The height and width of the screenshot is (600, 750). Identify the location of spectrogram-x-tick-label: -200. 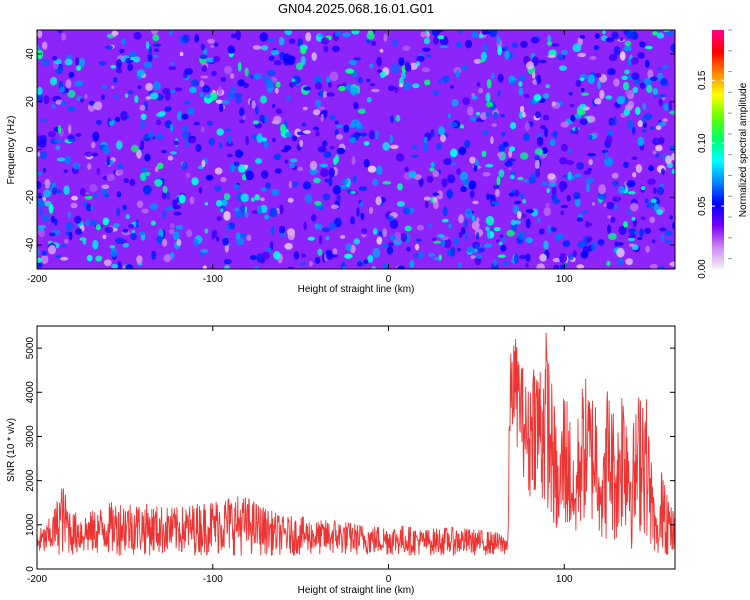
(37, 279).